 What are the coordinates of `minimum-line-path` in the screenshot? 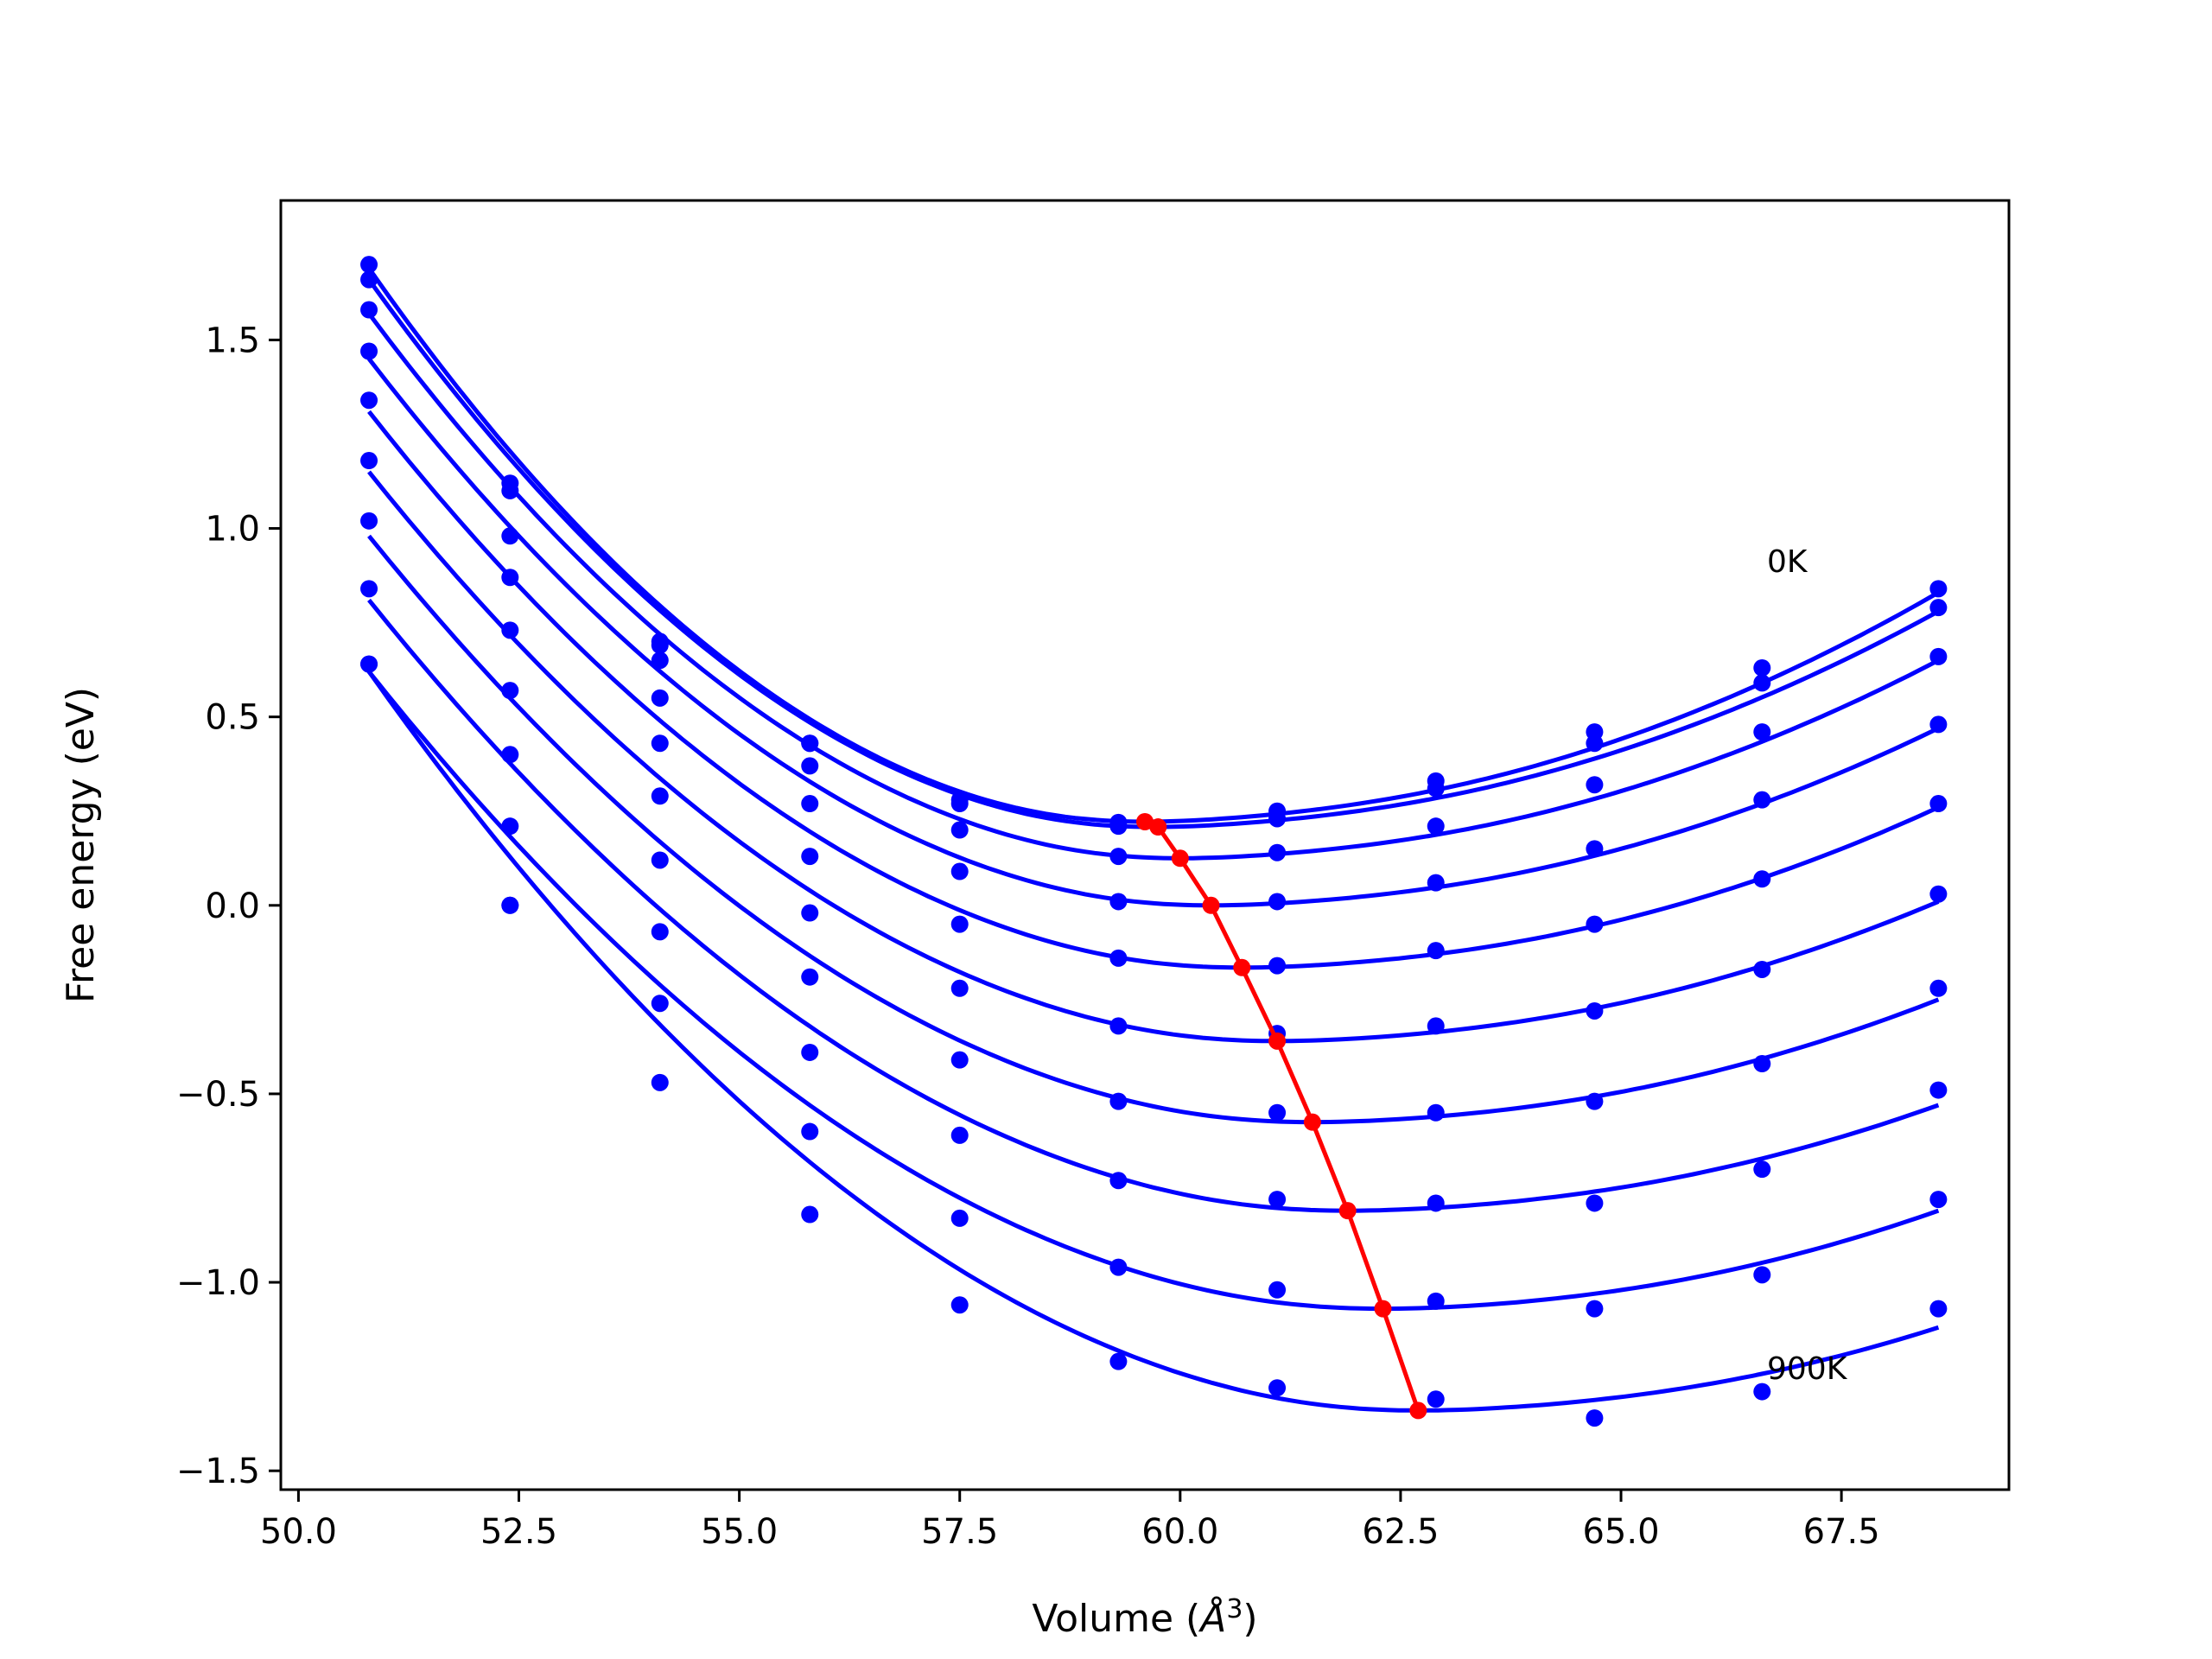 It's located at (1282, 1115).